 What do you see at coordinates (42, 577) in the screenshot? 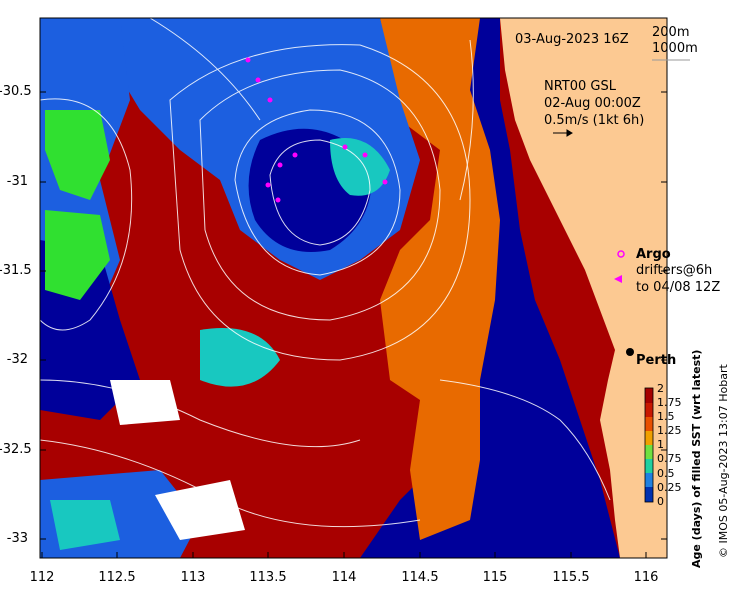
I see `x-tick-label: 112` at bounding box center [42, 577].